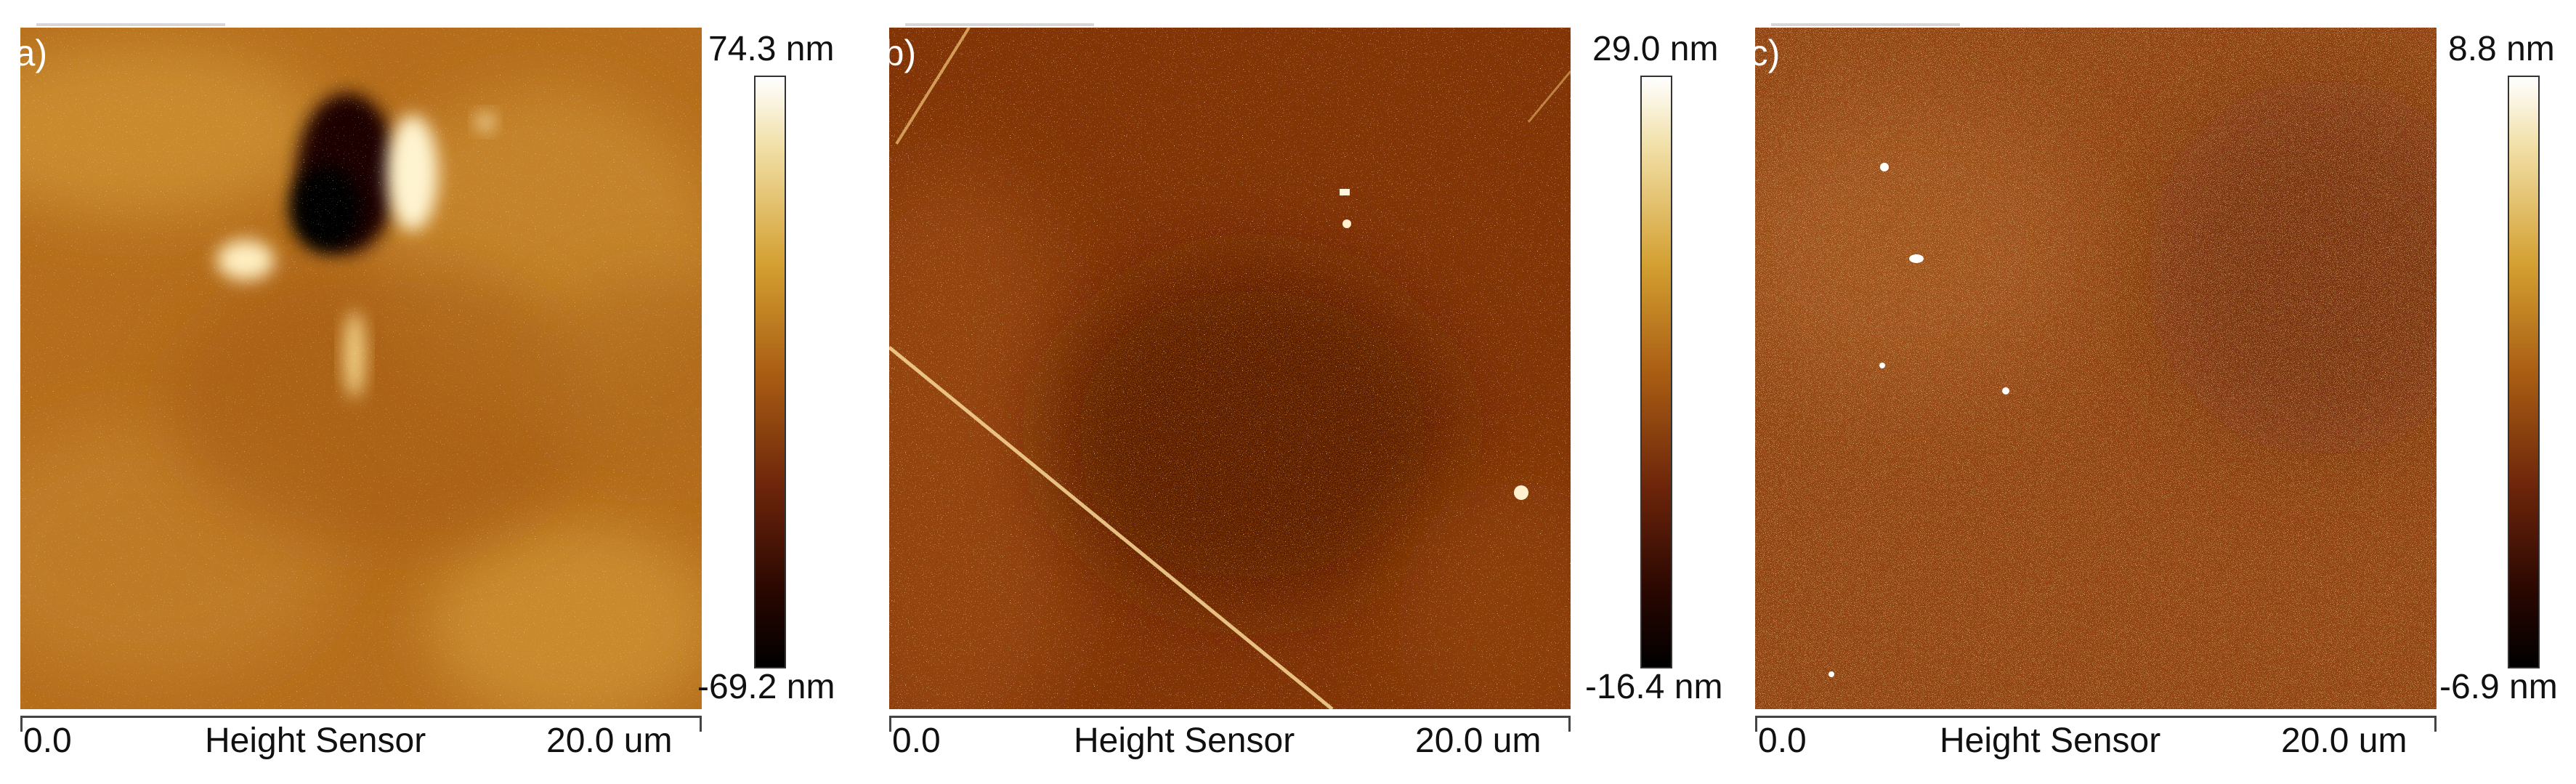 The image size is (2576, 784). Describe the element at coordinates (26, 53) in the screenshot. I see `panel-label: (a)` at that location.